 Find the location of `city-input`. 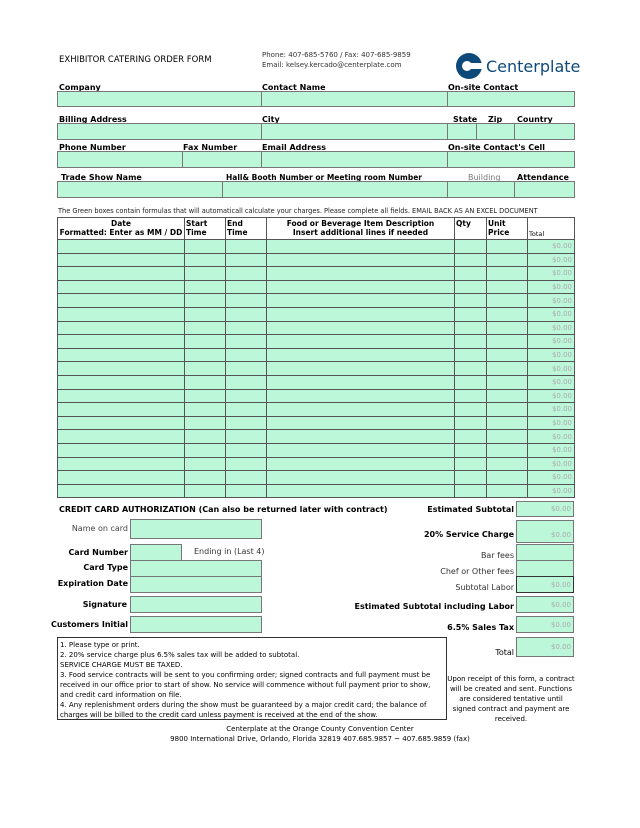

city-input is located at coordinates (354, 131).